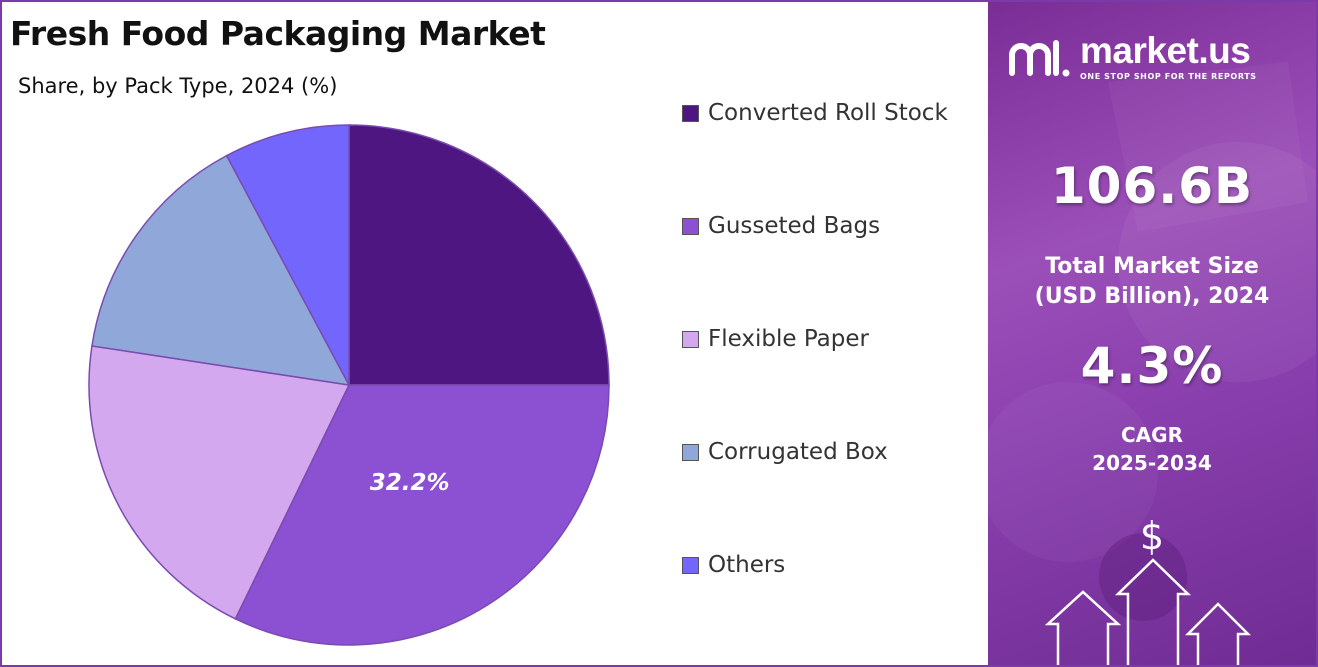 The height and width of the screenshot is (667, 1318). What do you see at coordinates (1168, 76) in the screenshot?
I see `brand-tagline: ONE STOP SHOP FOR THE REPORTS` at bounding box center [1168, 76].